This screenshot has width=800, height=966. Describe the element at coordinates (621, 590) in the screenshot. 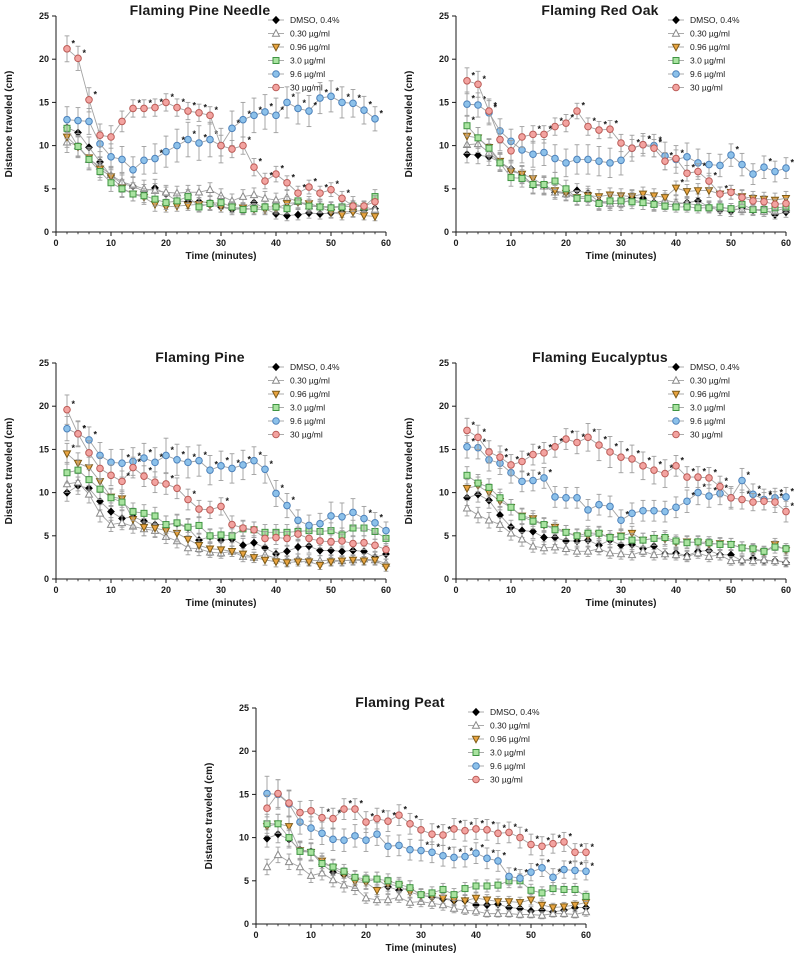

I see `svg-text: 30` at that location.